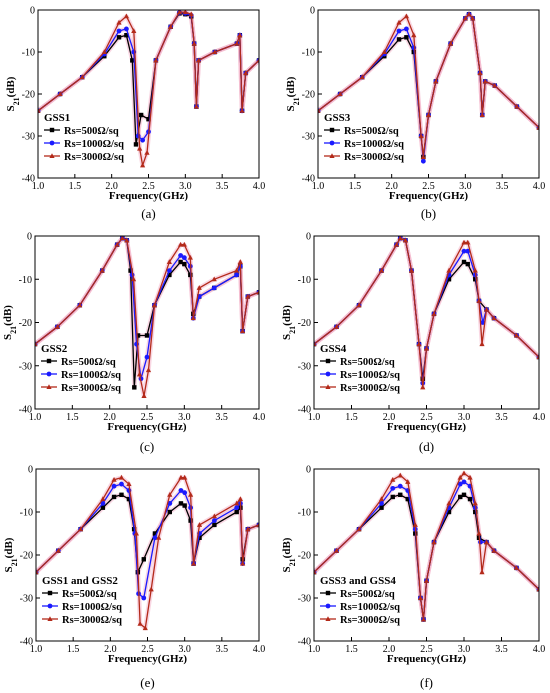 This screenshot has width=550, height=693. Describe the element at coordinates (370, 620) in the screenshot. I see `legend-entry: Rs=3000Ω/sq` at that location.